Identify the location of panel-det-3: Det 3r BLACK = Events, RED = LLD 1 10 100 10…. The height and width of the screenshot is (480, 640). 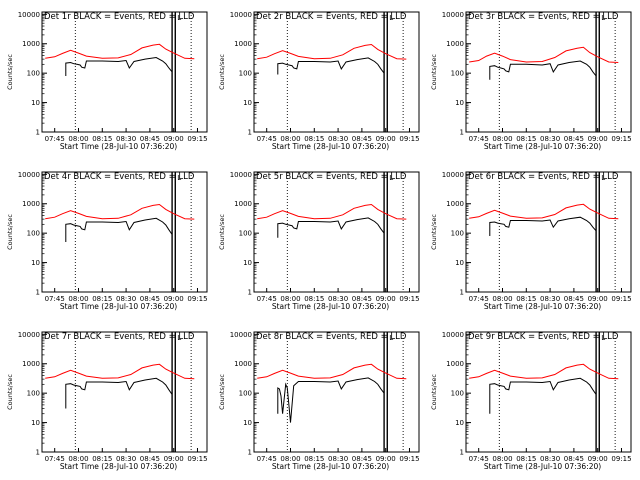
(531, 81).